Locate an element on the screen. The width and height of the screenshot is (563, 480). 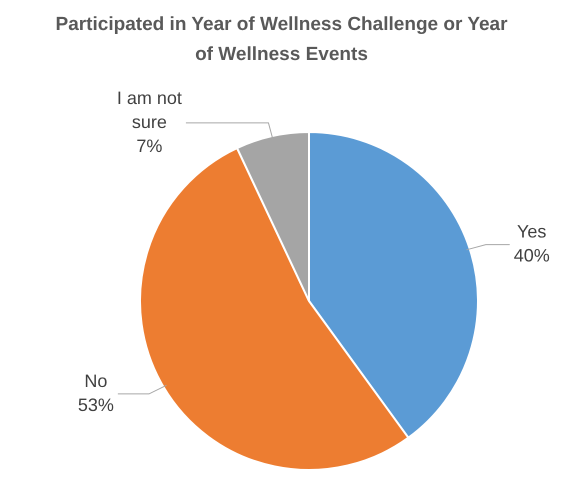
chart-title: Participated in Year of Wellness Challenge or Year of Wellness Events is located at coordinates (281, 40).